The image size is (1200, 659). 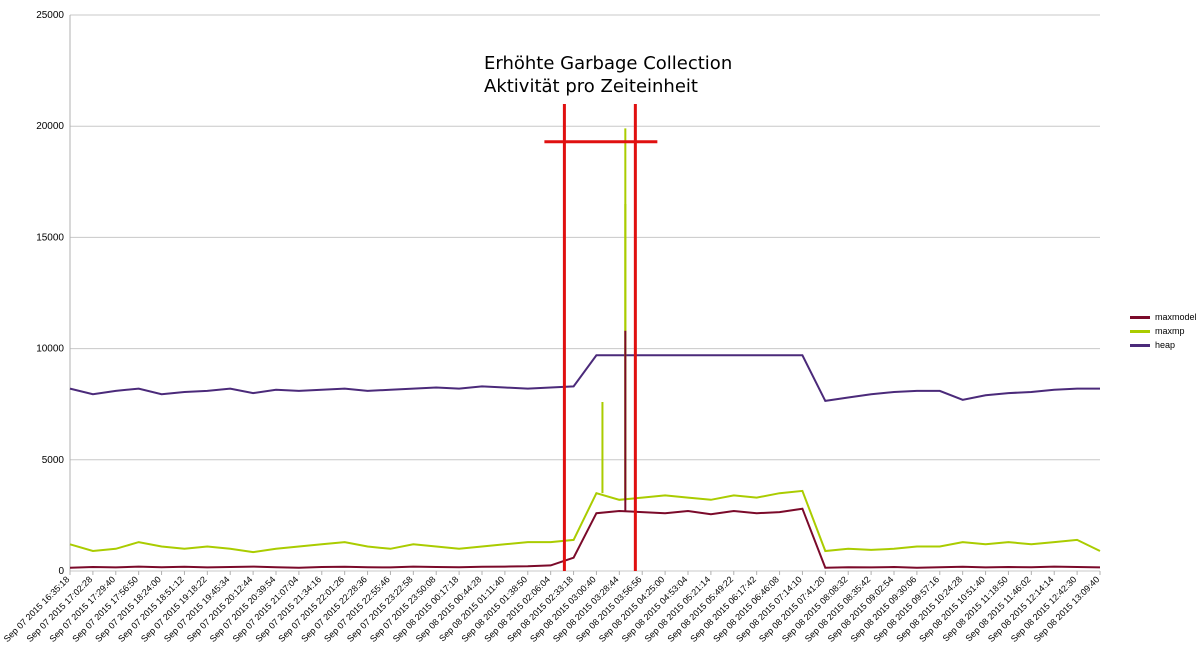 What do you see at coordinates (1140, 317) in the screenshot?
I see `legend-swatch-maxmodel` at bounding box center [1140, 317].